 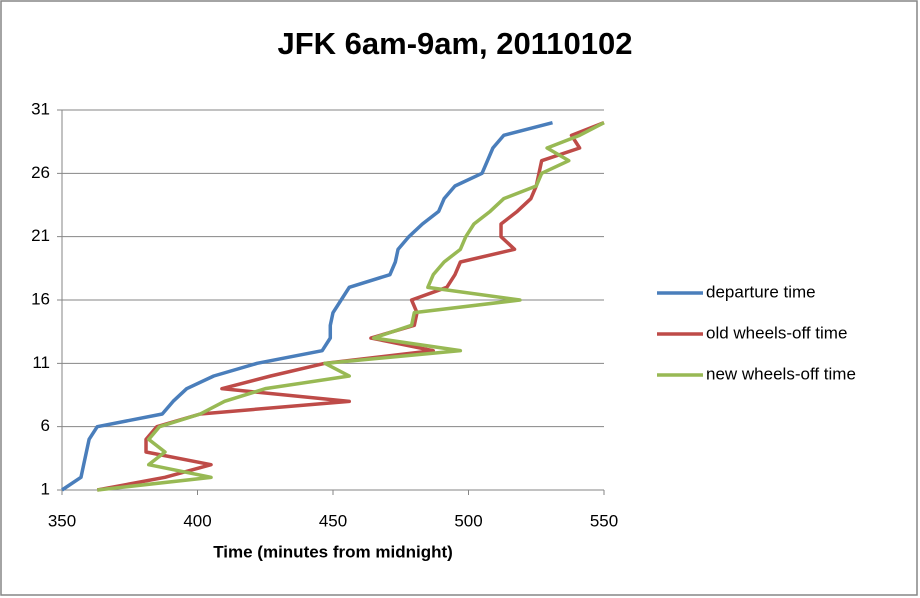 What do you see at coordinates (45, 488) in the screenshot?
I see `y-tick-label: 1` at bounding box center [45, 488].